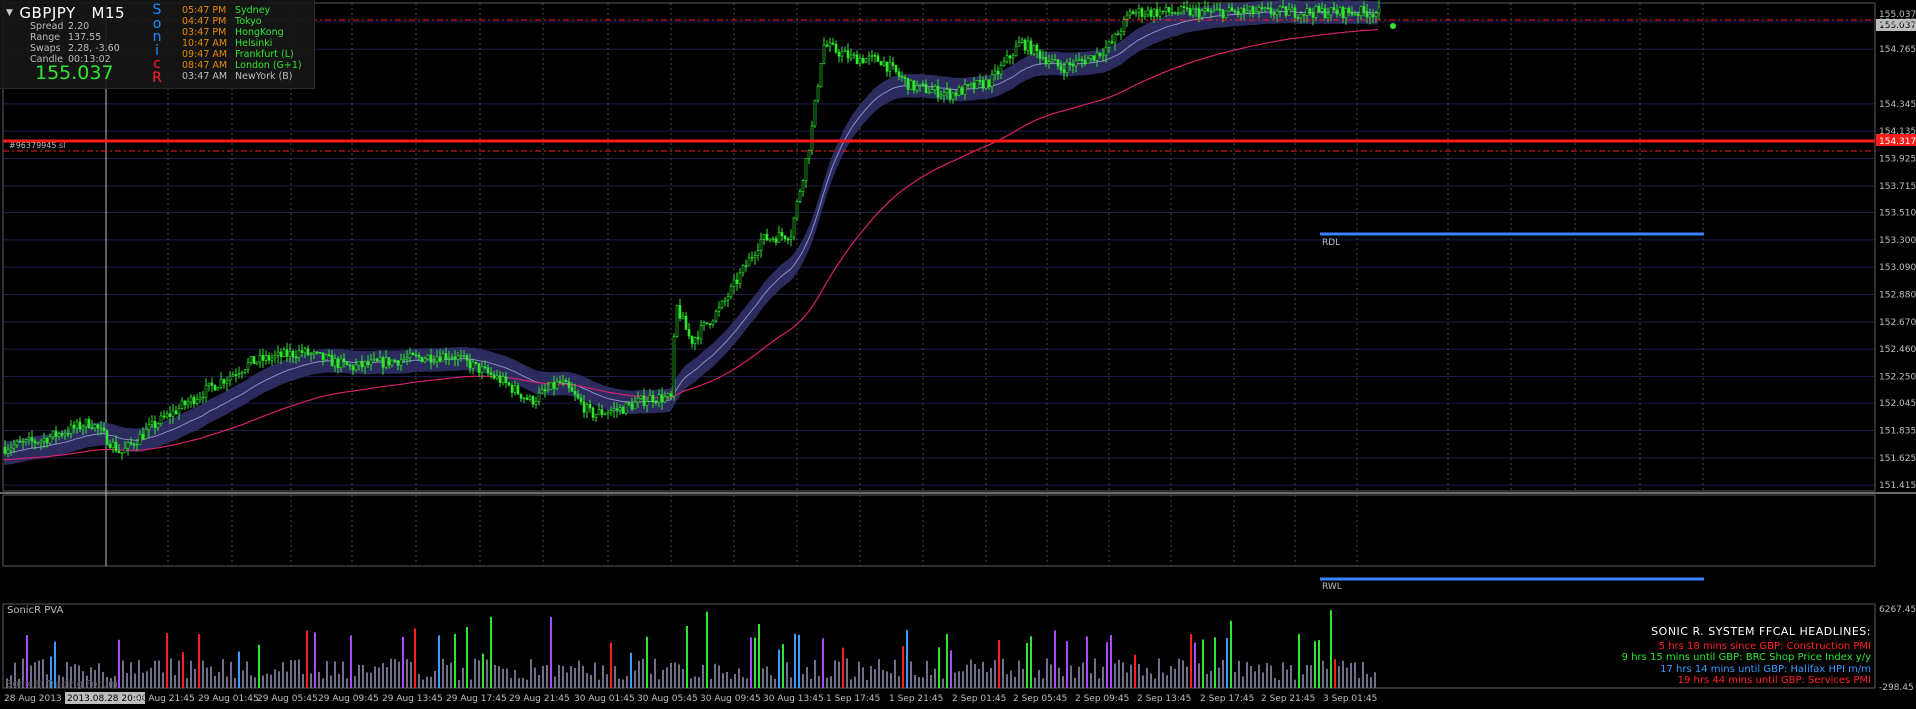  I want to click on time-tick-label: 2 Sep 13:45, so click(1164, 699).